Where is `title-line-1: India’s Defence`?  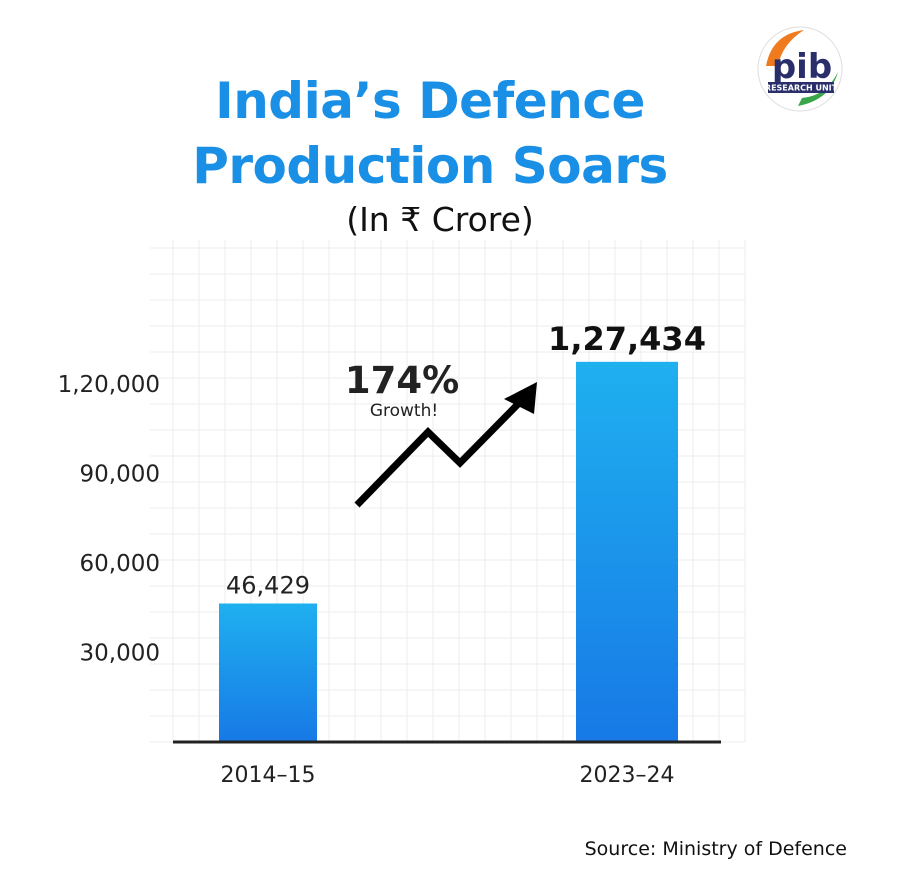 title-line-1: India’s Defence is located at coordinates (430, 101).